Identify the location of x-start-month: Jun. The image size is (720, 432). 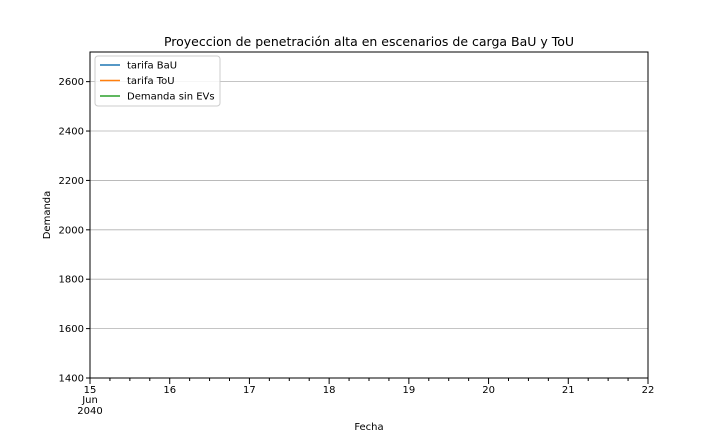
(89, 400).